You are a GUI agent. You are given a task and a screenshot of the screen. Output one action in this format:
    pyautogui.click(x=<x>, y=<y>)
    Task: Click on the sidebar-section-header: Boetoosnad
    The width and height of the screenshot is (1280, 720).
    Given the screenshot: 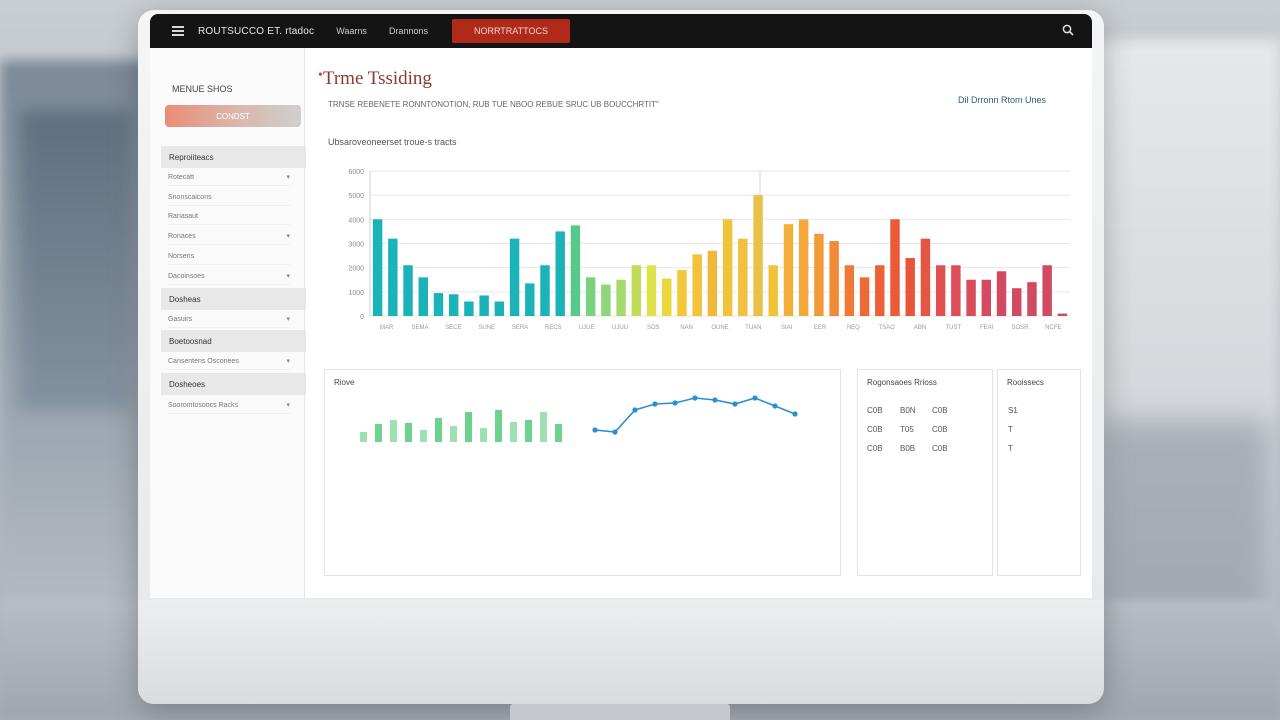 What is the action you would take?
    pyautogui.click(x=233, y=341)
    